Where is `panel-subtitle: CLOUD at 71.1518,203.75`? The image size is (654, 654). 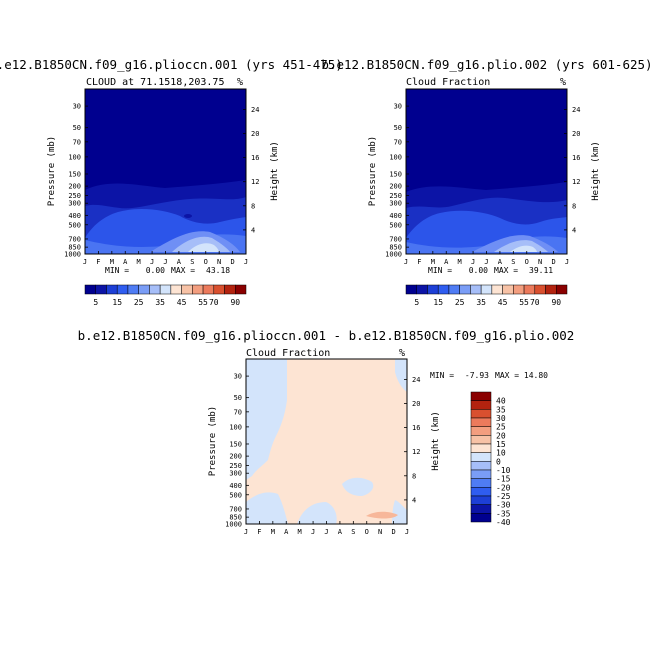 panel-subtitle: CLOUD at 71.1518,203.75 is located at coordinates (155, 82).